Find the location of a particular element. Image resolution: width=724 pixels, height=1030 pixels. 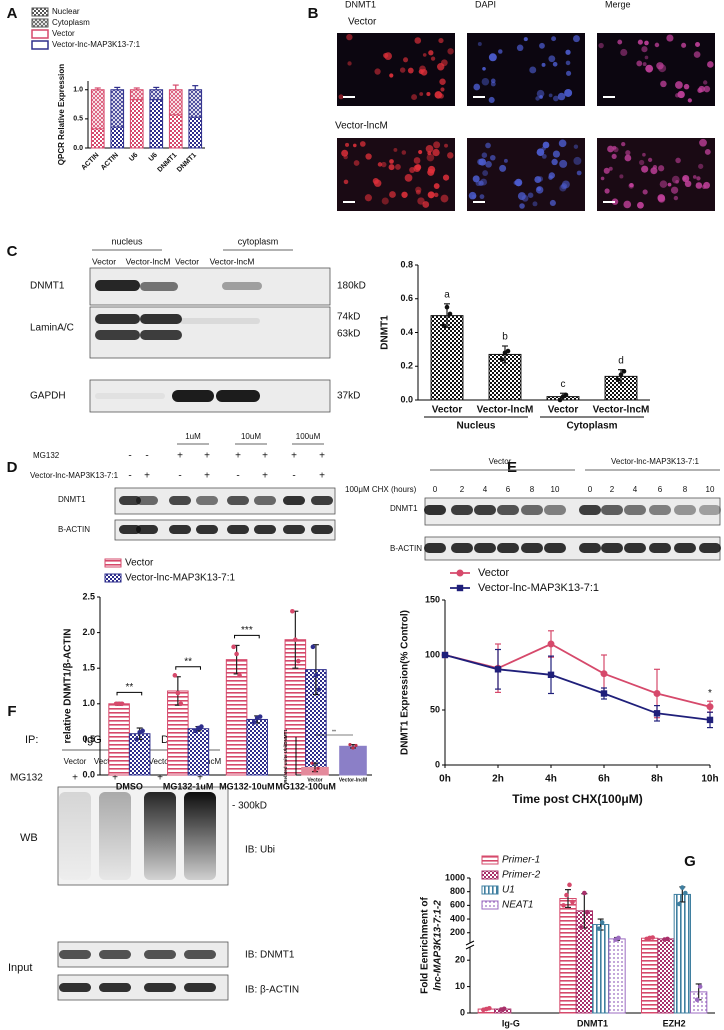

panel-label: F is located at coordinates (11, 711).